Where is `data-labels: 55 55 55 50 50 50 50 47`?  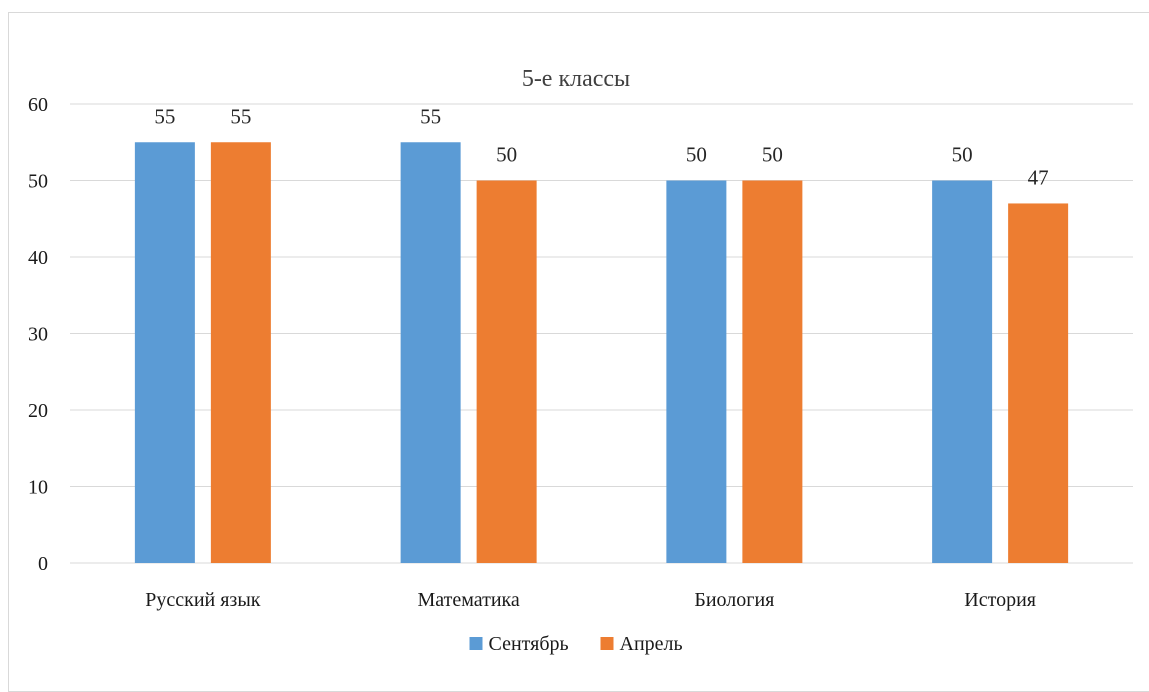
data-labels: 55 55 55 50 50 50 50 47 is located at coordinates (601, 146).